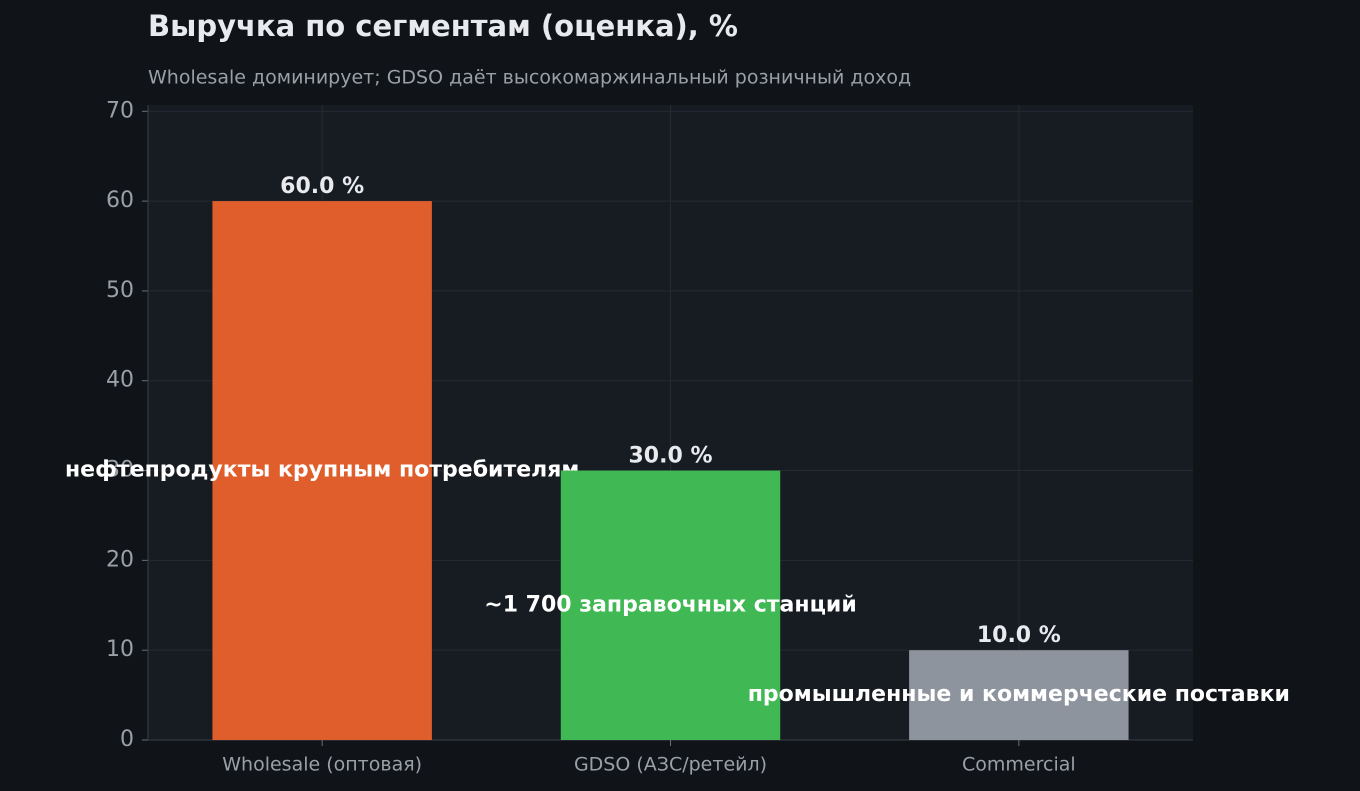  I want to click on annotation: промышленные и коммерческие поставки, so click(1019, 694).